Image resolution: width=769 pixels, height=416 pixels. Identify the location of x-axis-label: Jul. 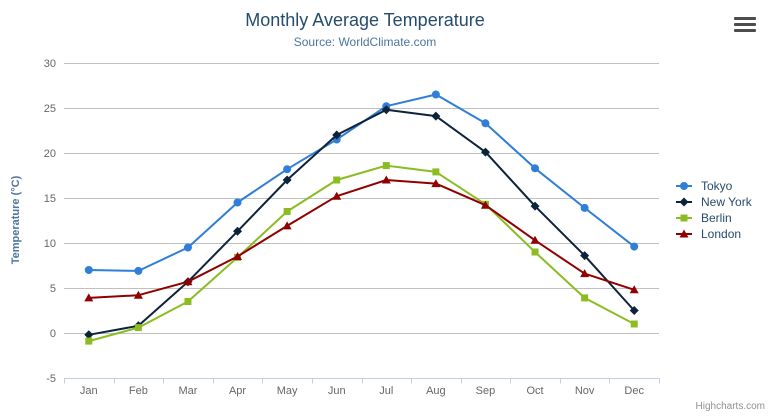
(386, 391).